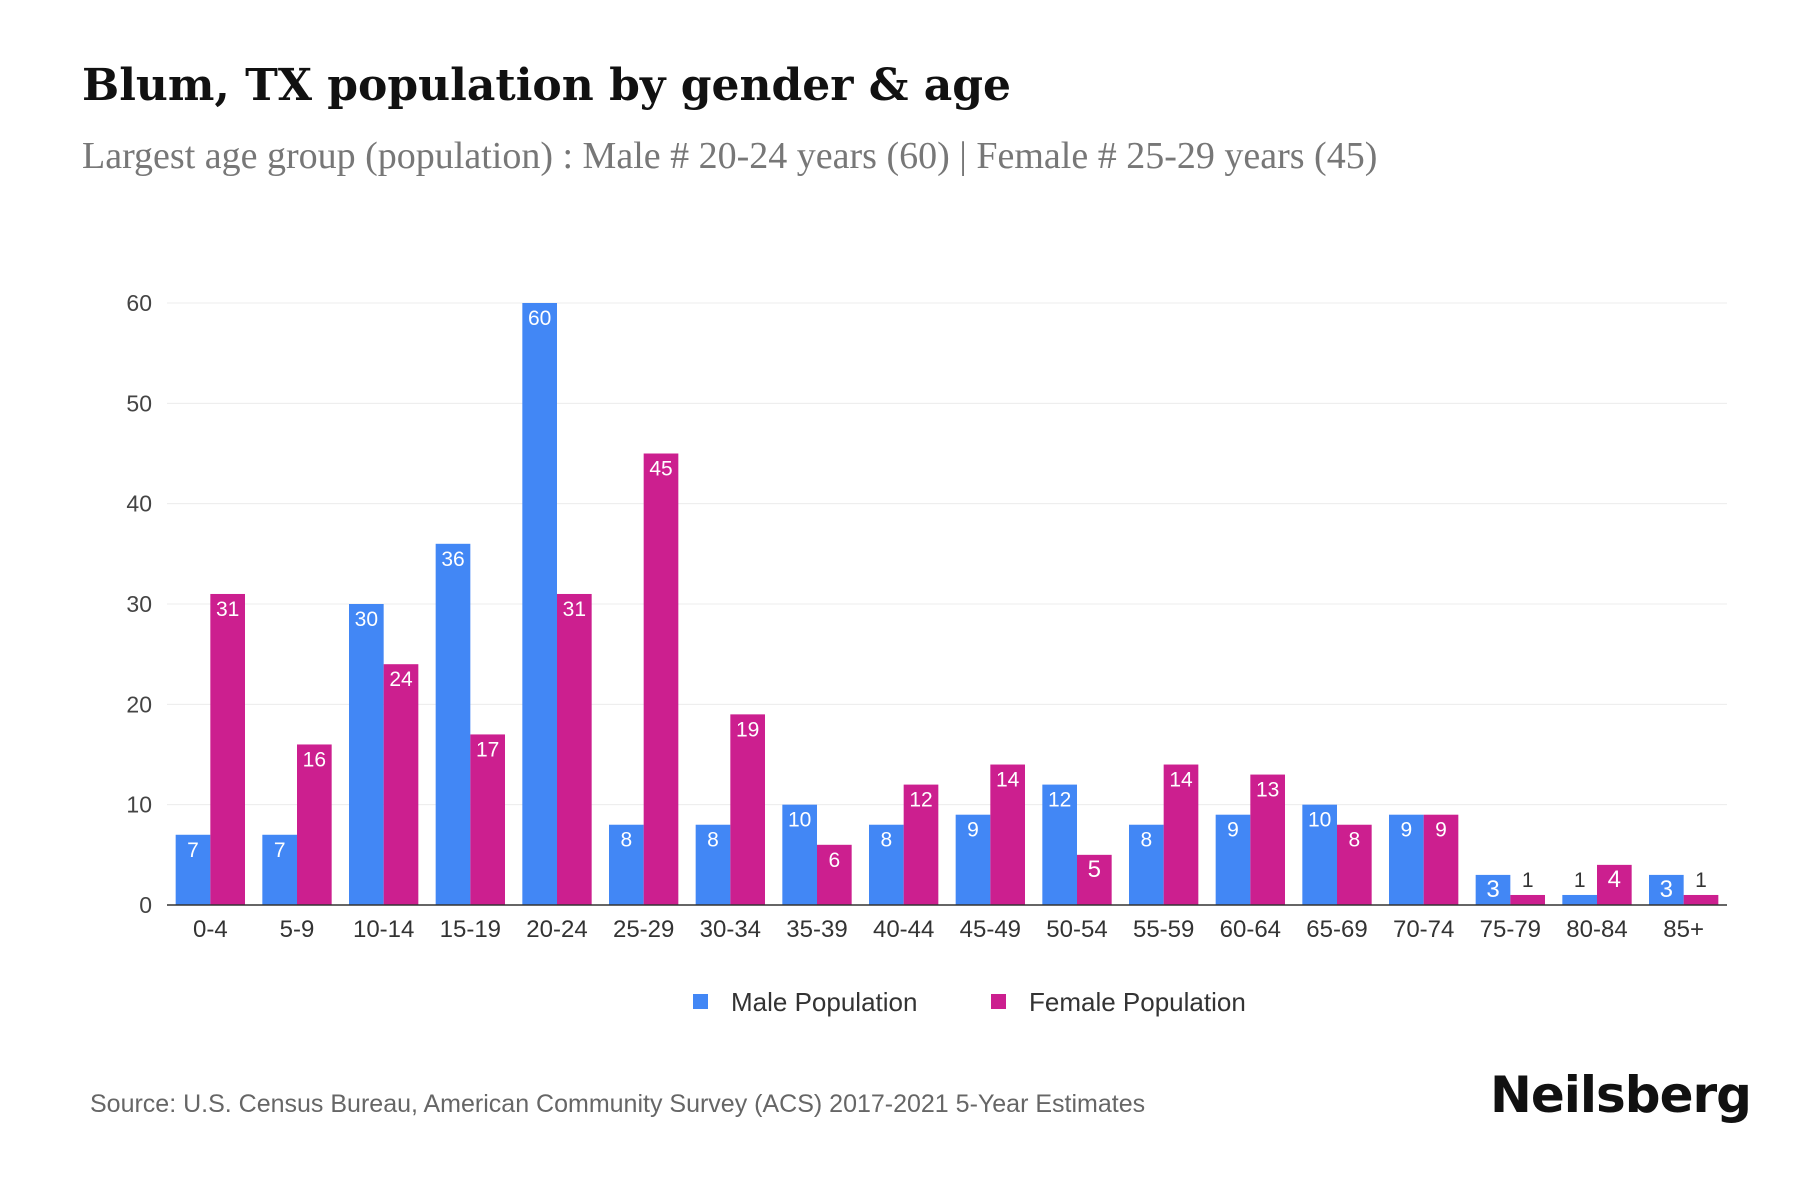 The image size is (1800, 1200). Describe the element at coordinates (470, 929) in the screenshot. I see `x-tick-label: 15-19` at that location.